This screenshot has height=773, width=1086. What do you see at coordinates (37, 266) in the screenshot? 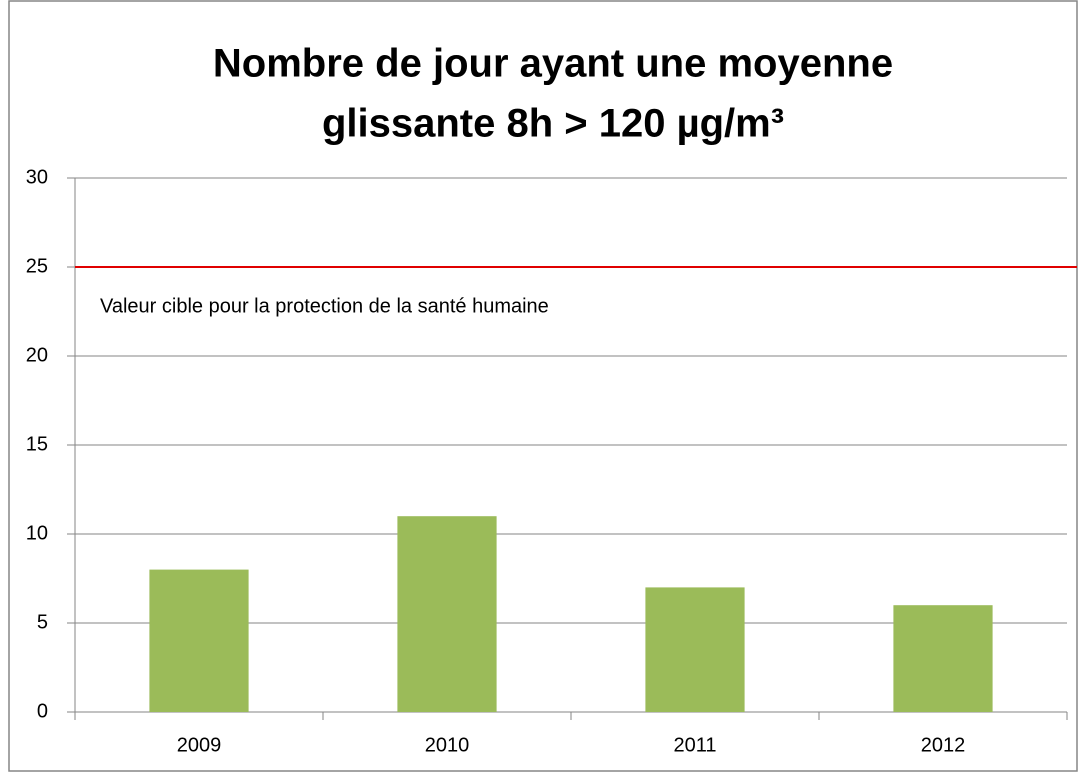
I see `y-tick-label: 25` at bounding box center [37, 266].